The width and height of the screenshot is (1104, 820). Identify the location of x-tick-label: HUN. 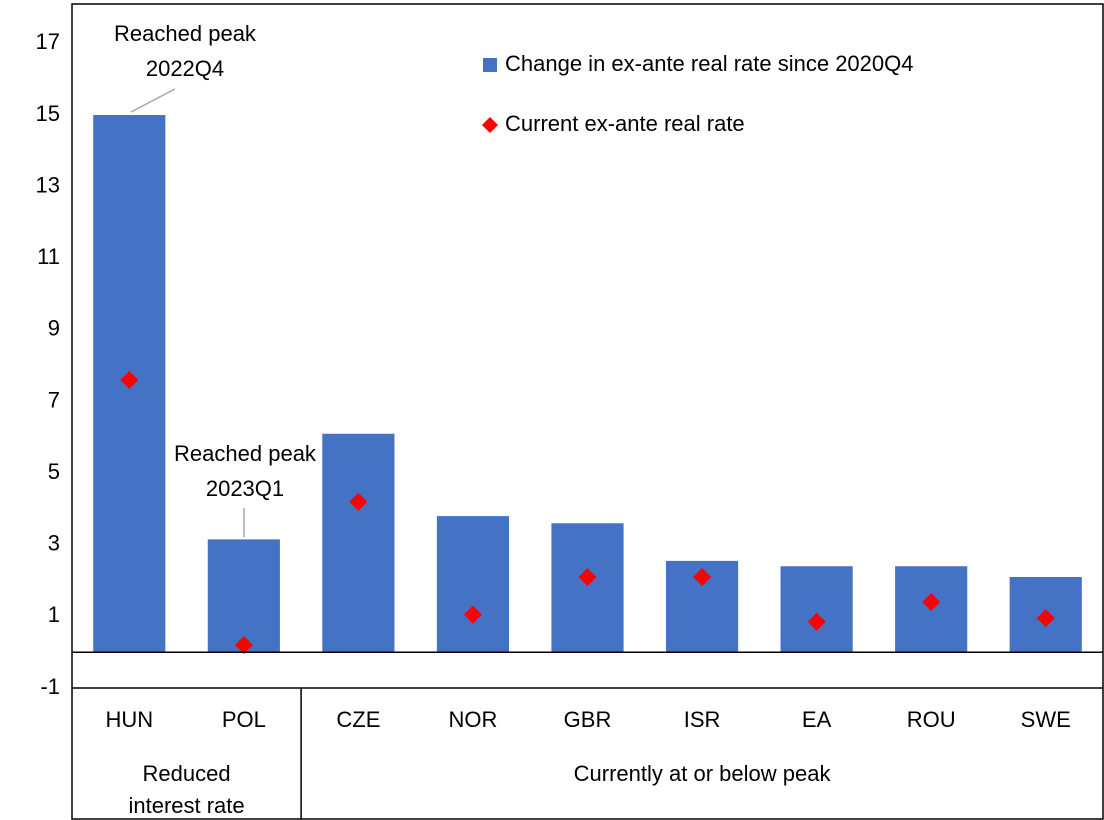
(129, 719).